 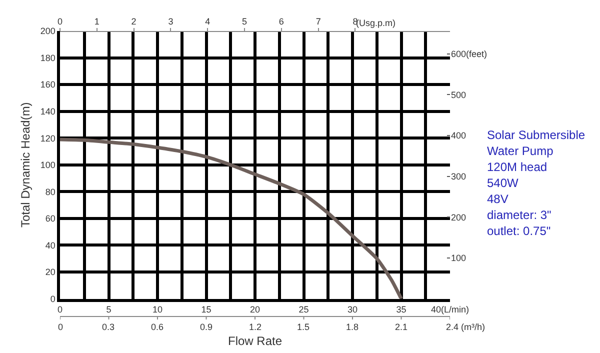 What do you see at coordinates (458, 95) in the screenshot?
I see `y2-tick-label: 500` at bounding box center [458, 95].